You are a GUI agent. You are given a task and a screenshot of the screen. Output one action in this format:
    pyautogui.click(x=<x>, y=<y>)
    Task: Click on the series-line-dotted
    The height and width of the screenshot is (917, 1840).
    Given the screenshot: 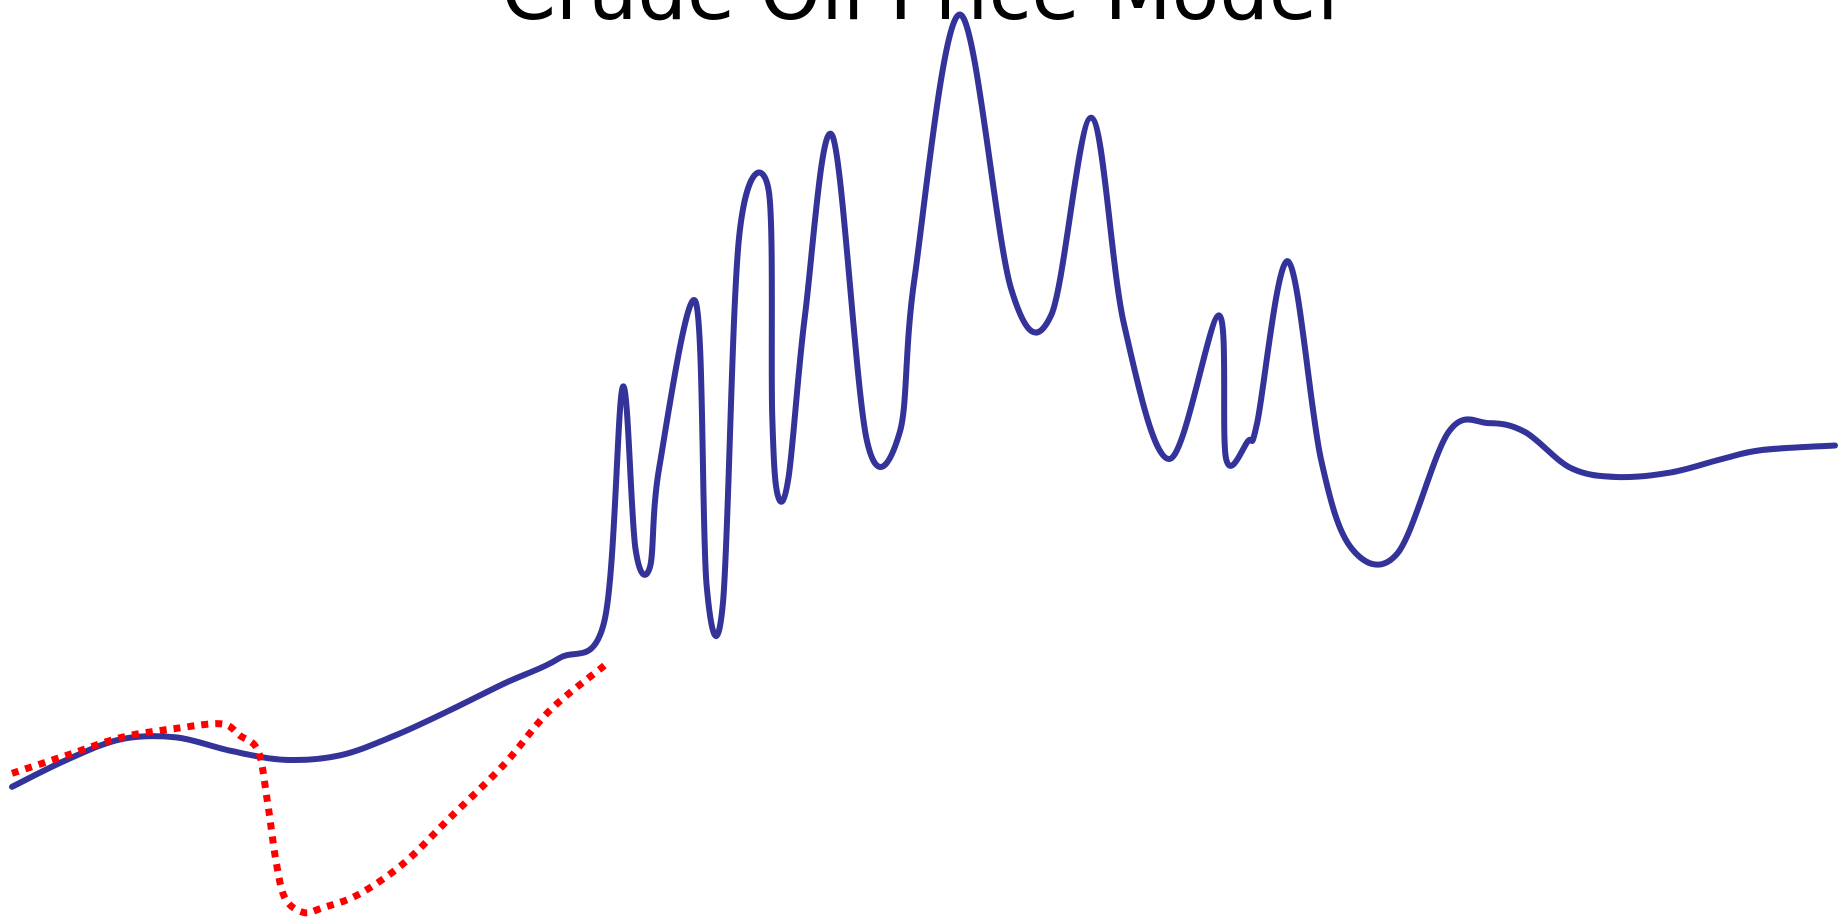 What is the action you would take?
    pyautogui.click(x=308, y=789)
    